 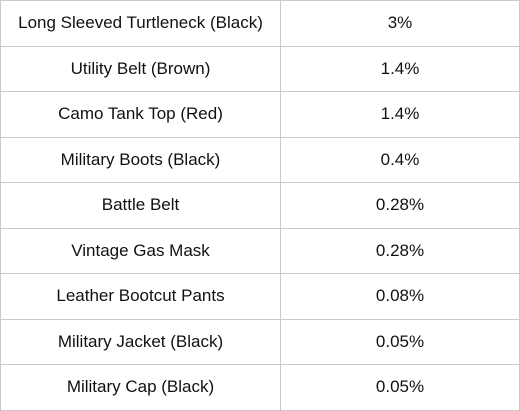 What do you see at coordinates (140, 68) in the screenshot?
I see `item-name-cell: Utility Belt (Brown)` at bounding box center [140, 68].